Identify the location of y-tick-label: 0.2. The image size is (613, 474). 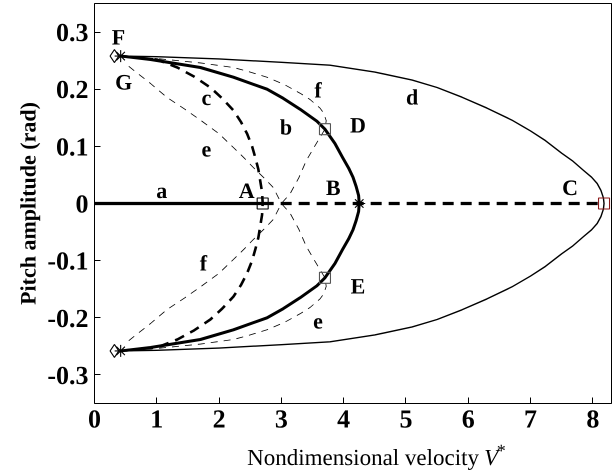
(72, 89).